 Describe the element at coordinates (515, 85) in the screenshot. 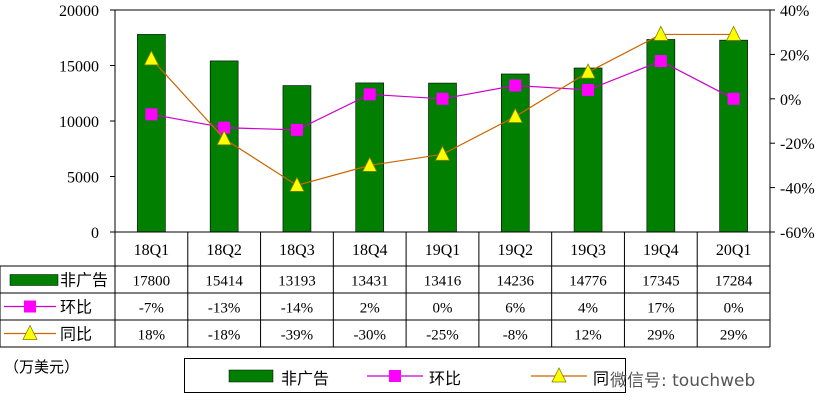

I see `mom-marker-19Q2` at that location.